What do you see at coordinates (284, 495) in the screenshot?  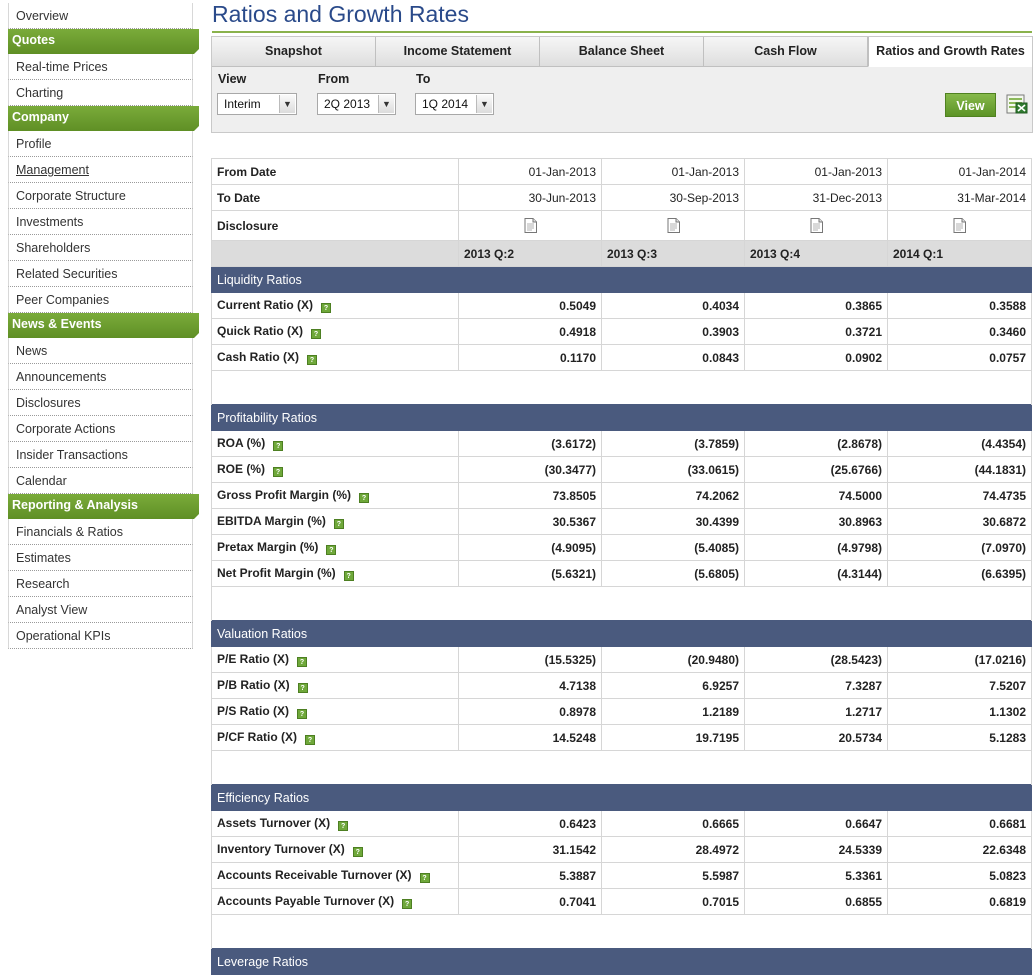 I see `ratio-label: Gross Profit Margin (%)` at bounding box center [284, 495].